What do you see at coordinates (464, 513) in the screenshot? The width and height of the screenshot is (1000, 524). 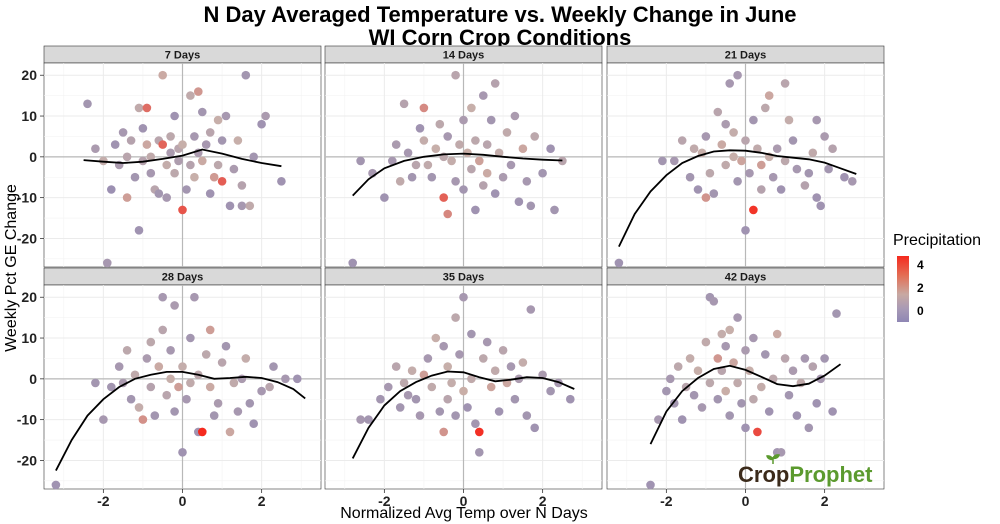 I see `x-axis-label: Normalized Avg Temp over N Days` at bounding box center [464, 513].